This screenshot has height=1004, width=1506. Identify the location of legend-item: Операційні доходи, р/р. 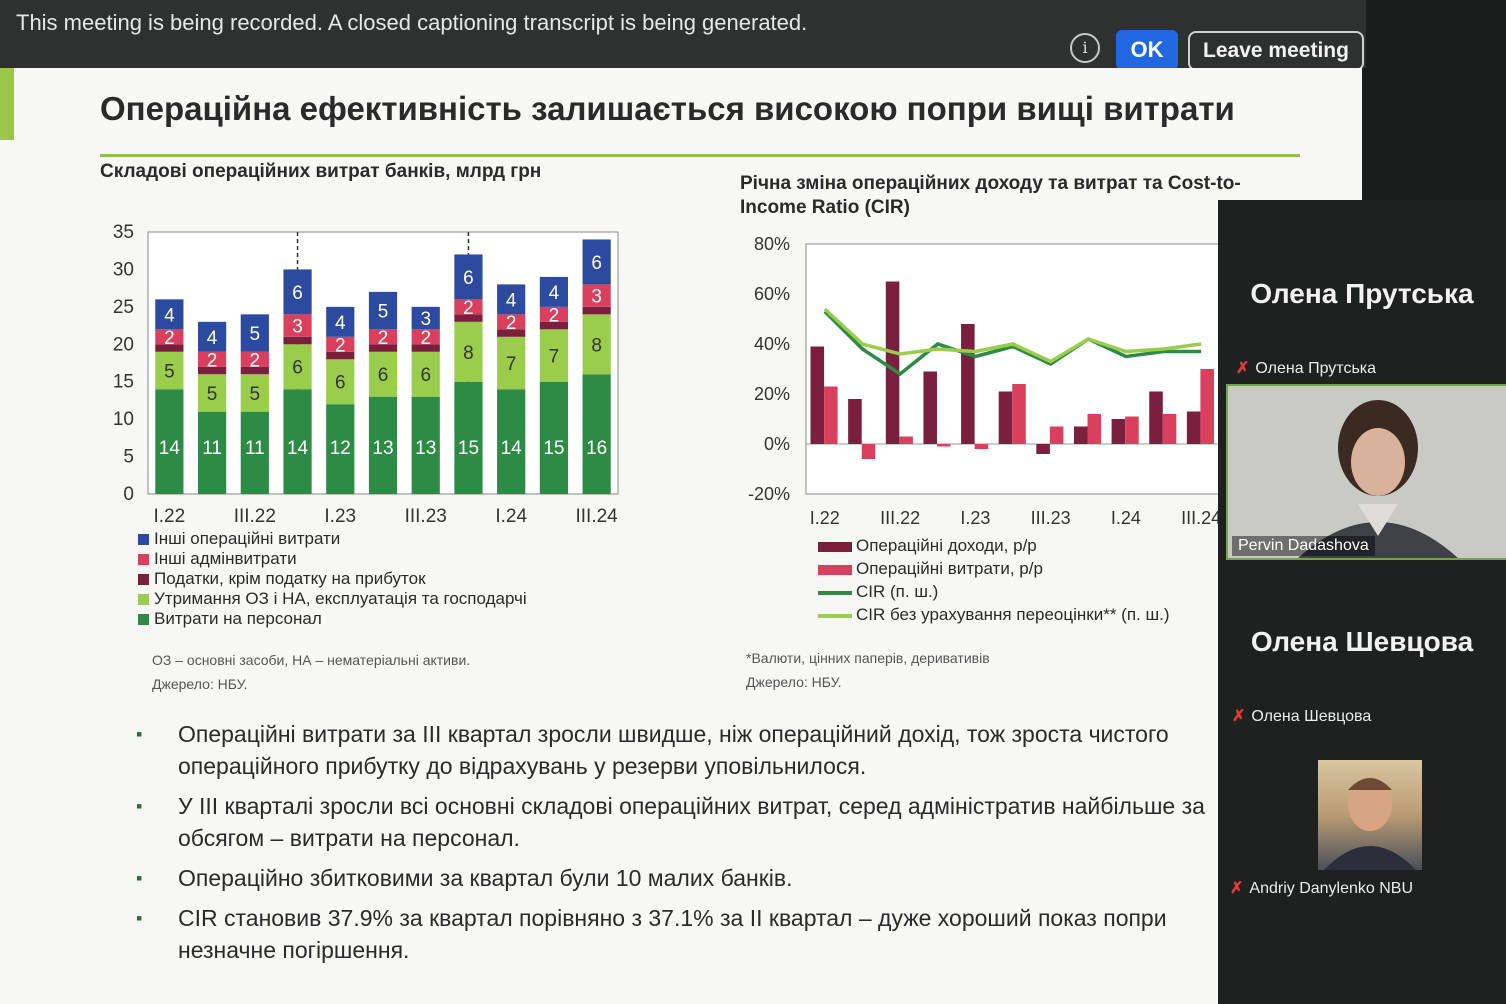
(994, 545).